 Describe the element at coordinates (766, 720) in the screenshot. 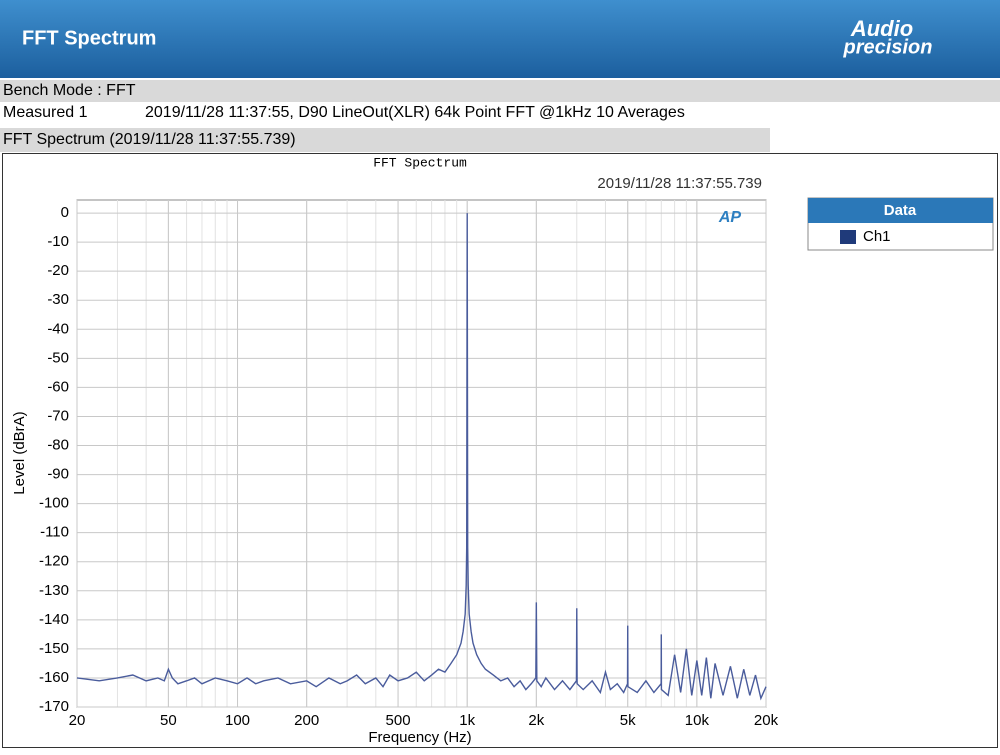

I see `x-tick-label: 20k` at that location.